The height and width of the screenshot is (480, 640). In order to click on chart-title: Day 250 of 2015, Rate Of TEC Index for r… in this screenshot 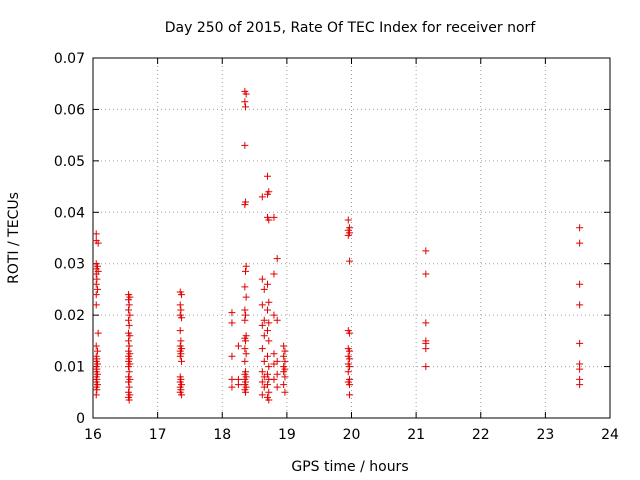, I will do `click(351, 28)`.